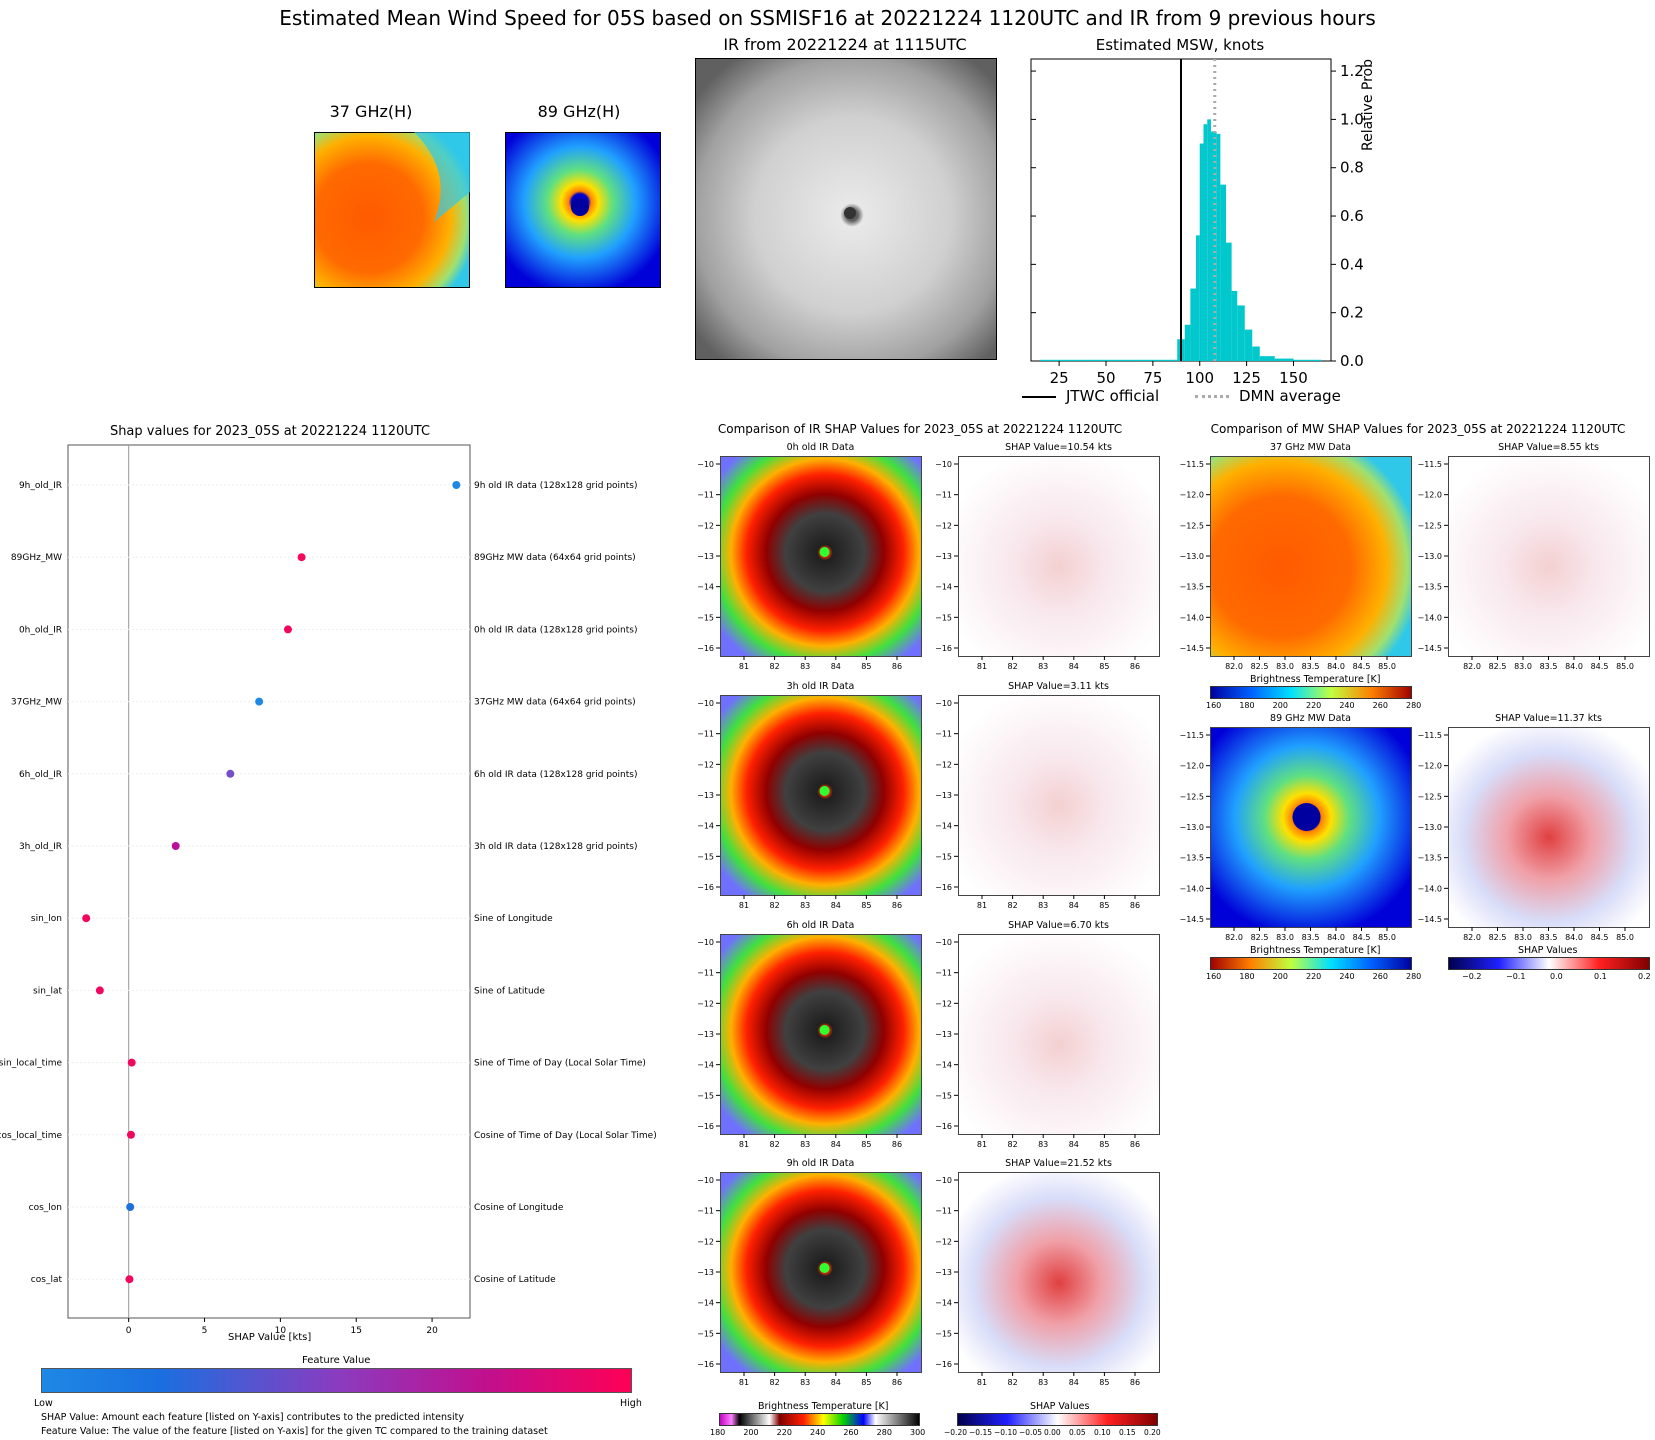 The width and height of the screenshot is (1655, 1440). I want to click on ir-data-2-title: 6h old IR Data, so click(820, 925).